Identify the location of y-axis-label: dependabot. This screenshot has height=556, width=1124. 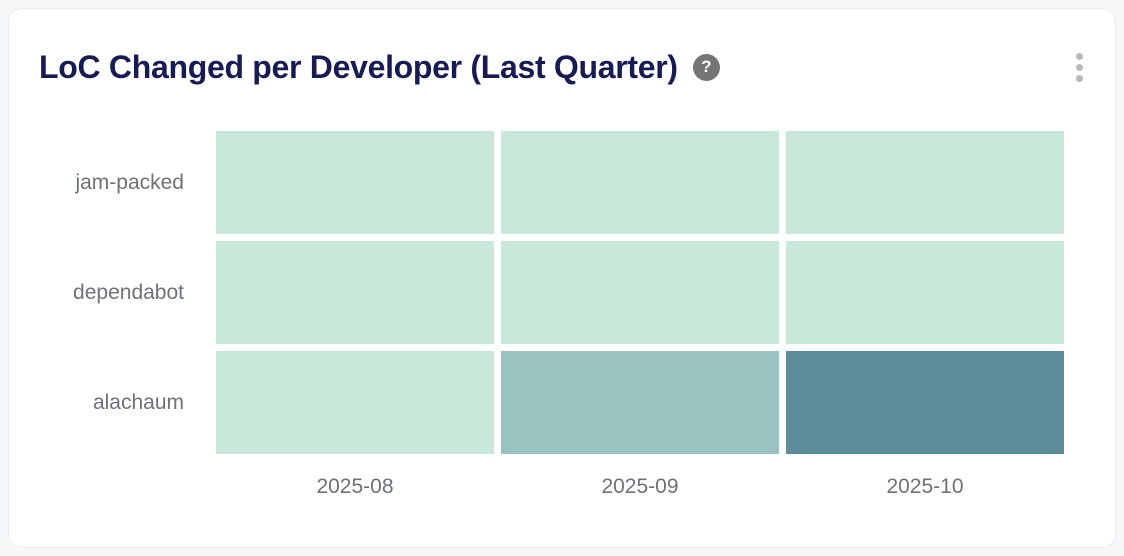
(128, 292).